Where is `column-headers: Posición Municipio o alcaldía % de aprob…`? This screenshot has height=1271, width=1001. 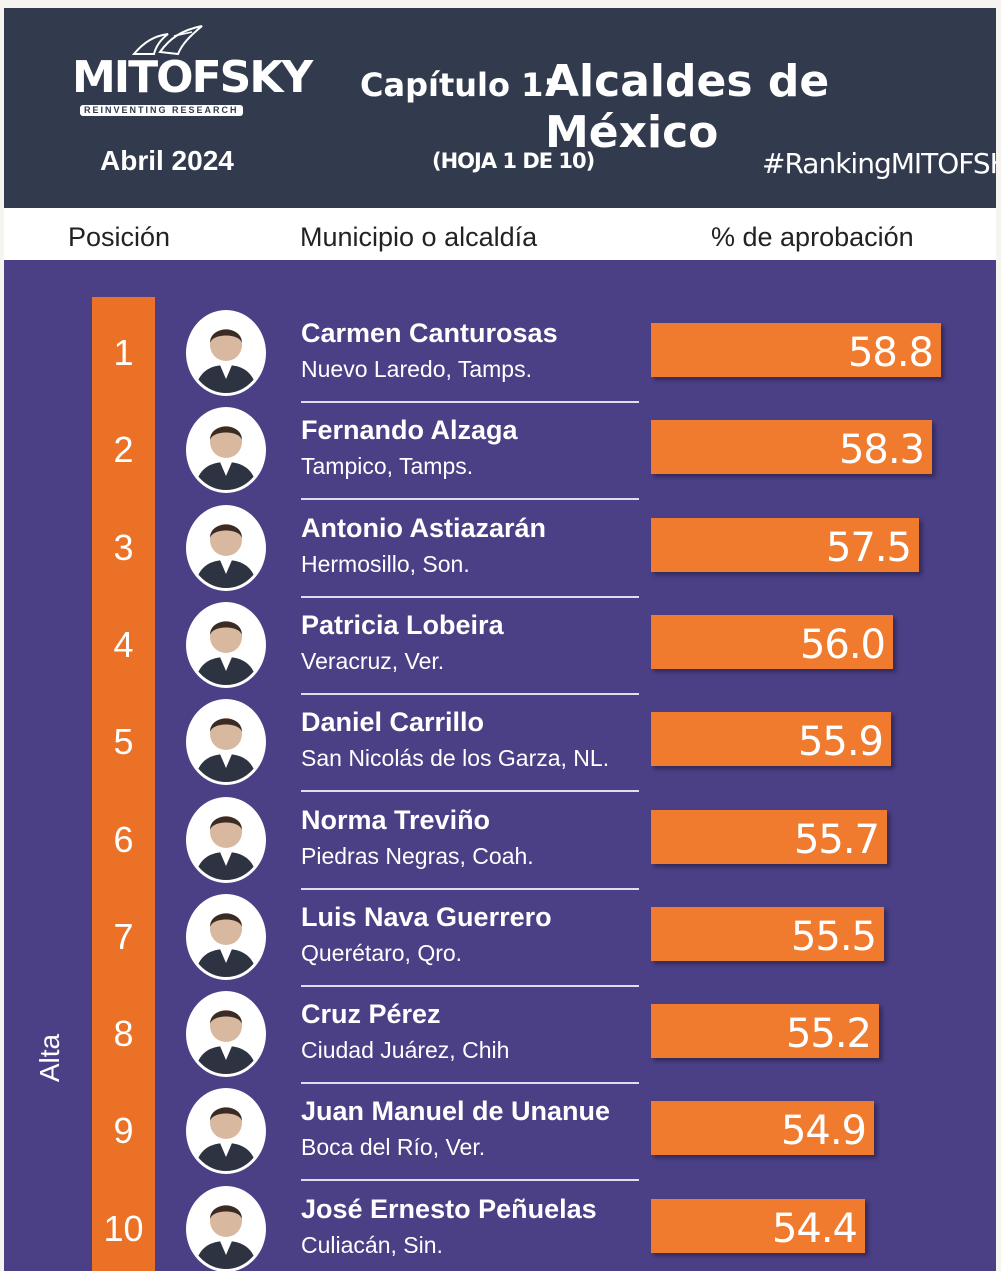
column-headers: Posición Municipio o alcaldía % de aprob… is located at coordinates (500, 234).